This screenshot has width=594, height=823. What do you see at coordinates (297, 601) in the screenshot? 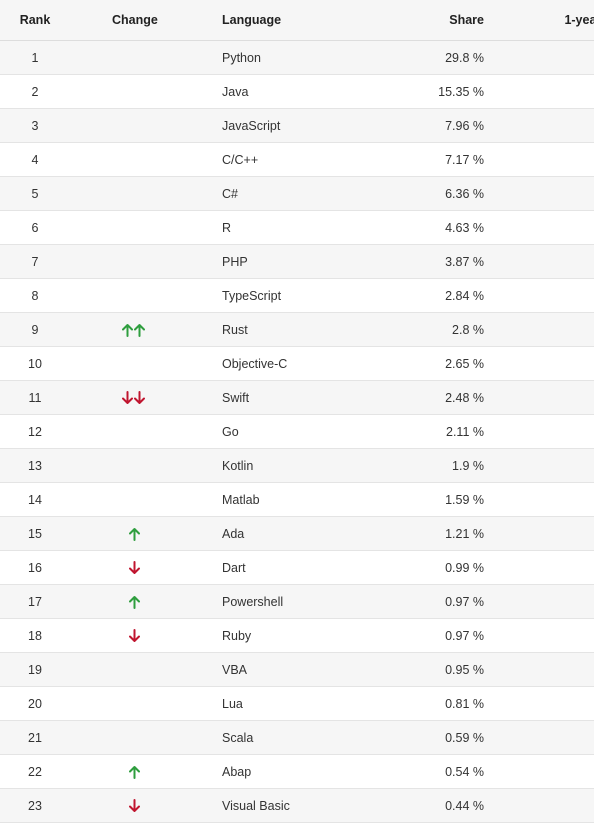
I see `table-row: 17 Powershell 0.97 %+0.0 %` at bounding box center [297, 601].